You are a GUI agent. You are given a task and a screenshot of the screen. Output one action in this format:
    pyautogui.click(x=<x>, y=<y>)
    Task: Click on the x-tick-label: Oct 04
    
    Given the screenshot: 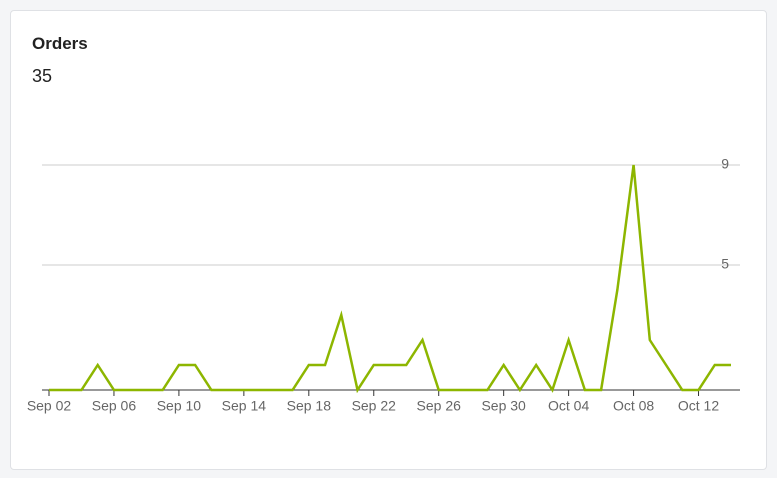 What is the action you would take?
    pyautogui.click(x=568, y=406)
    